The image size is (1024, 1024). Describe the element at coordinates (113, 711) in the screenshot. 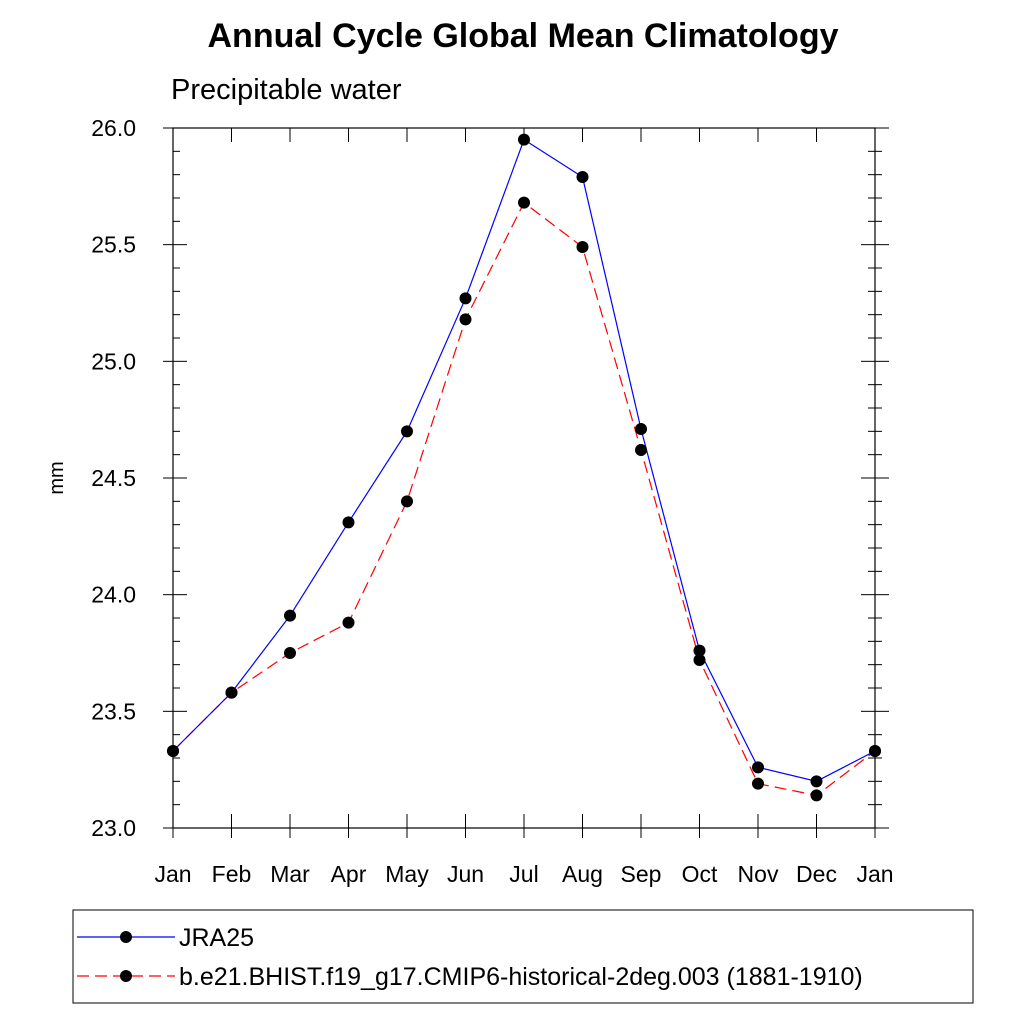

I see `y-tick-label: 23.5` at that location.